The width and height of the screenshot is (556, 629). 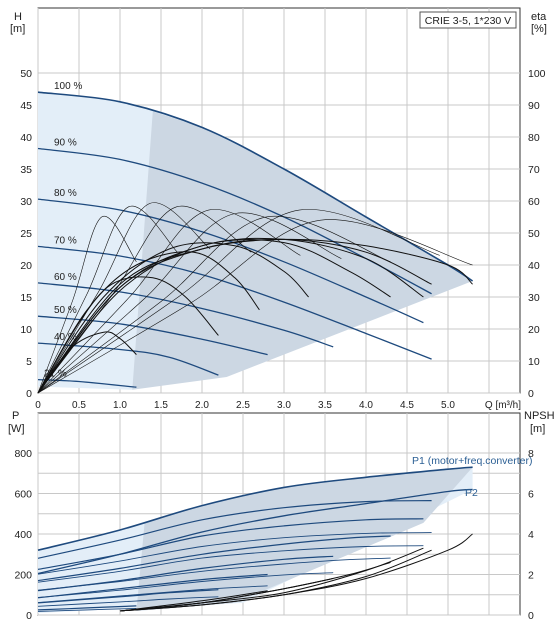 I want to click on lower-y2-tick-label: 2, so click(x=531, y=576).